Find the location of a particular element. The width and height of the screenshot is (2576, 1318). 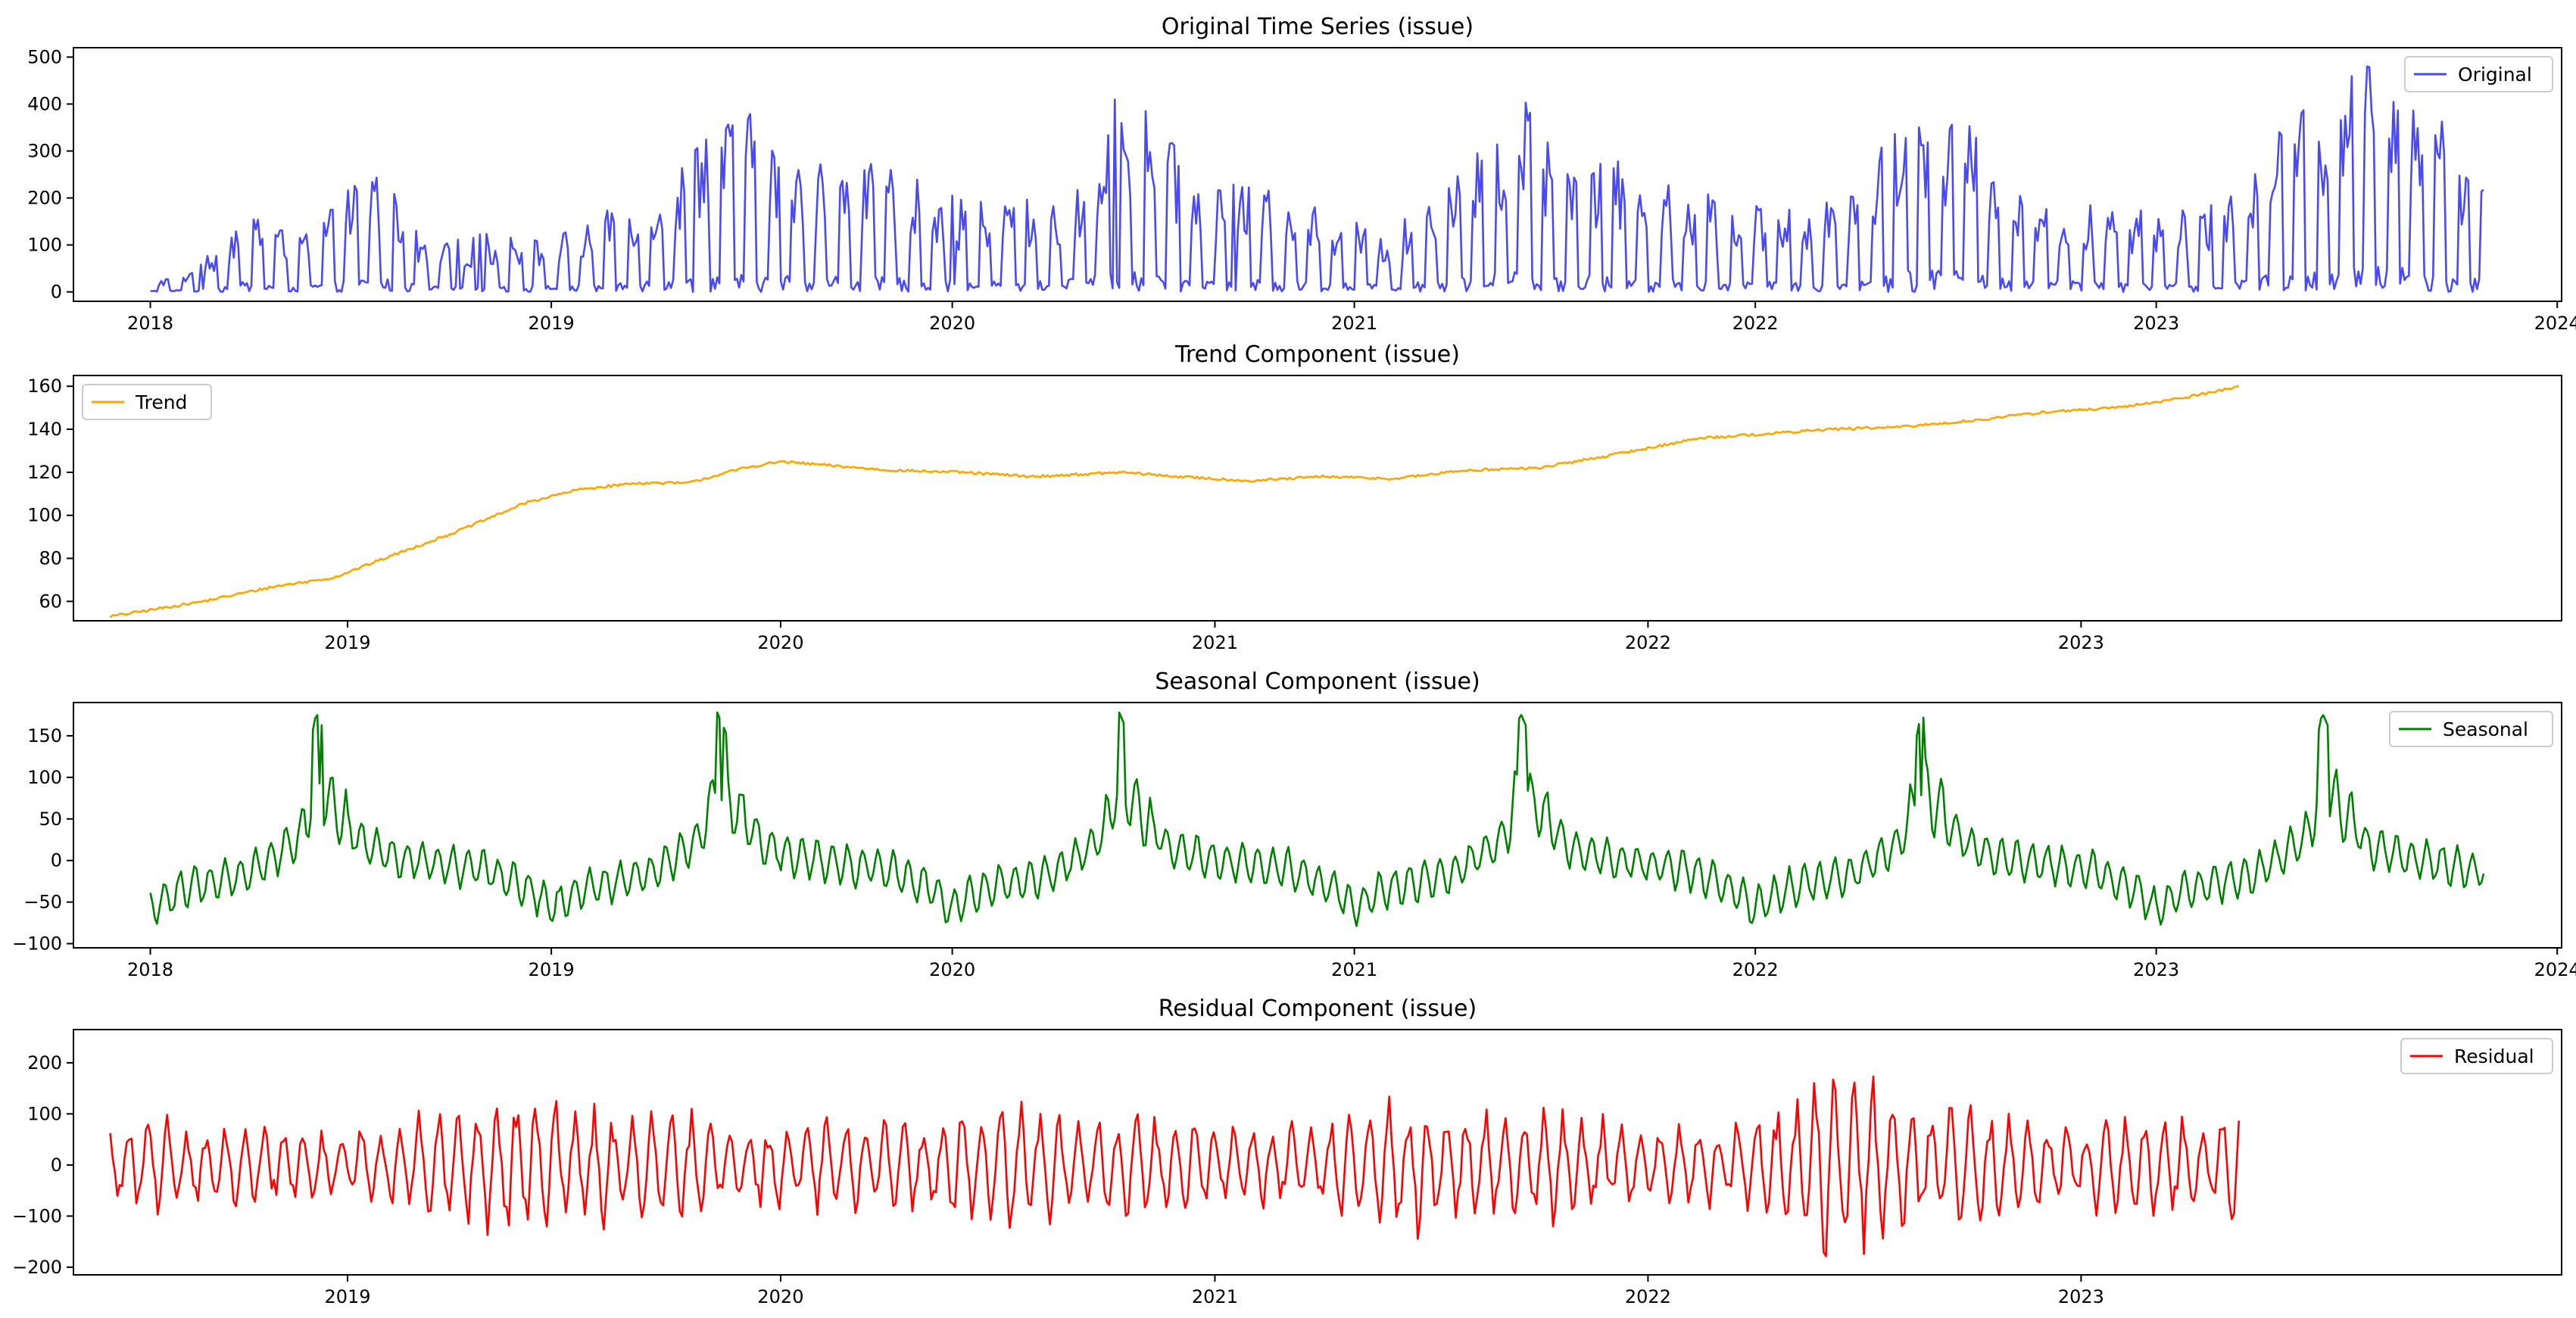

legend: Seasonal is located at coordinates (2471, 729).